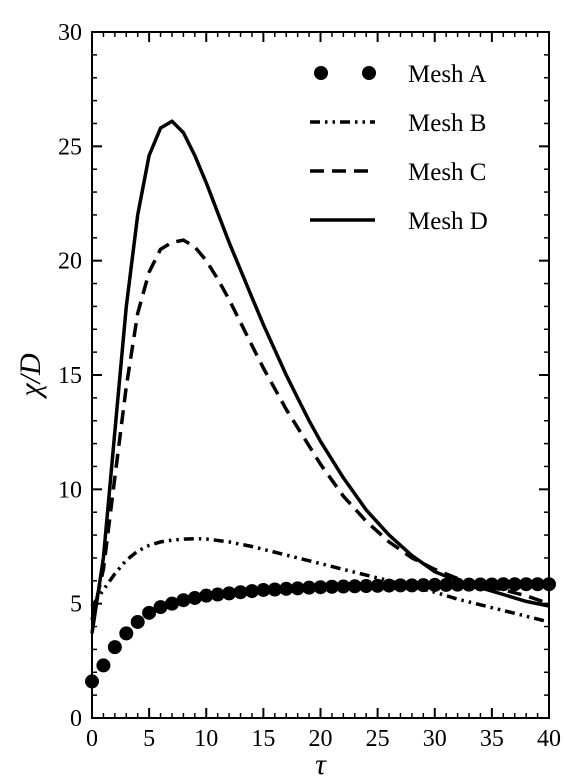 This screenshot has width=564, height=778. I want to click on series-line-mesh-b, so click(320, 580).